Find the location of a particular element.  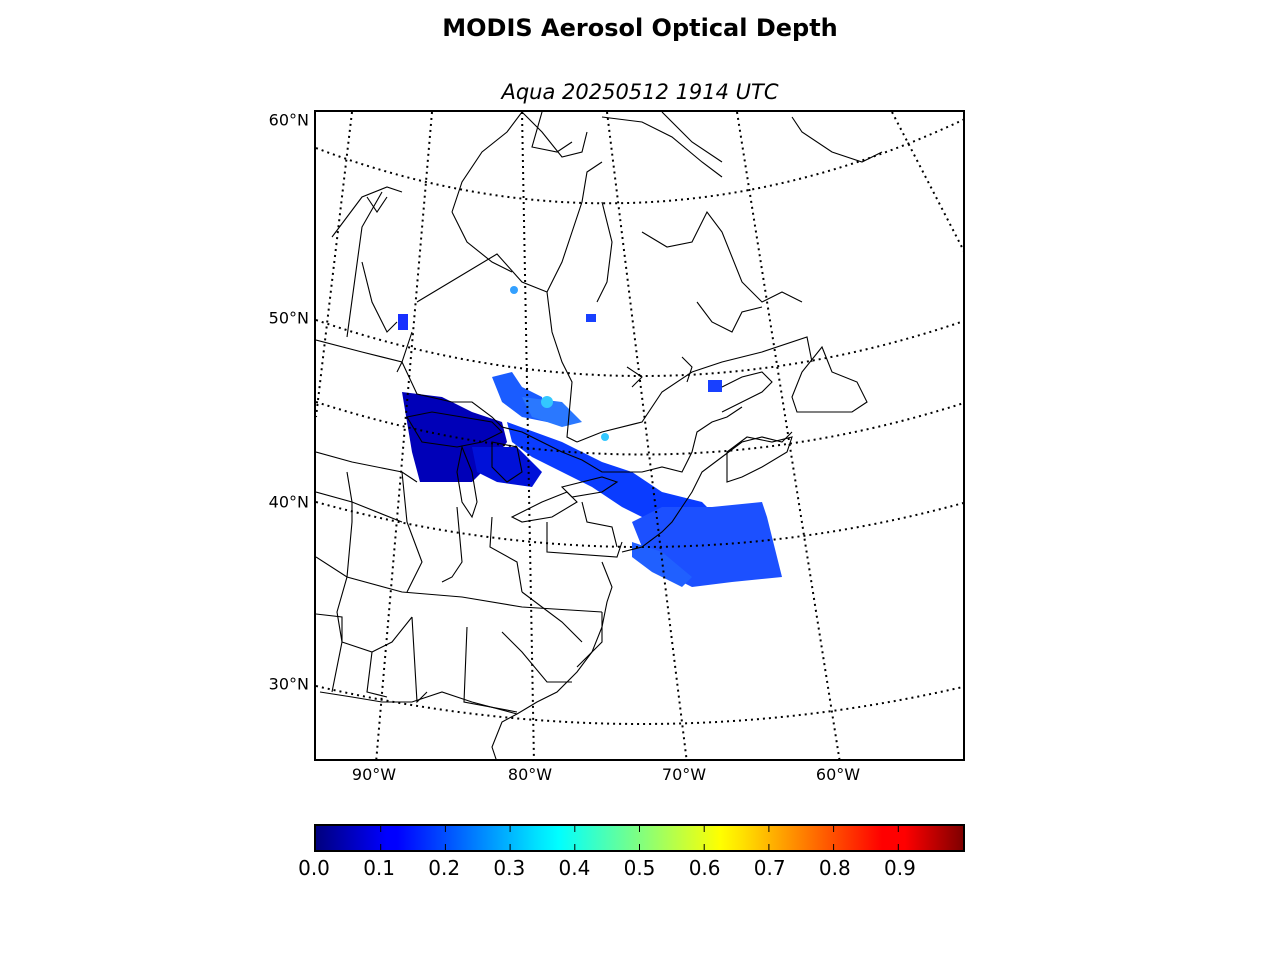

lat-label-30: 30°N is located at coordinates (288, 684).